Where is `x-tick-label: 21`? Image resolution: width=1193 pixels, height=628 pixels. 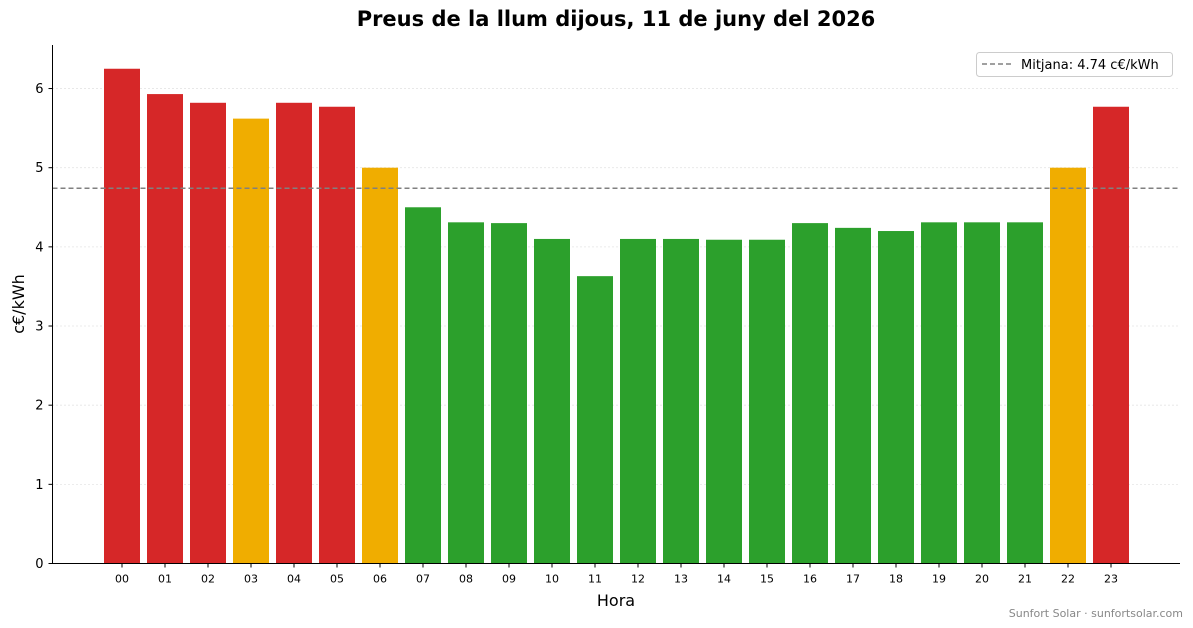 x-tick-label: 21 is located at coordinates (1025, 579).